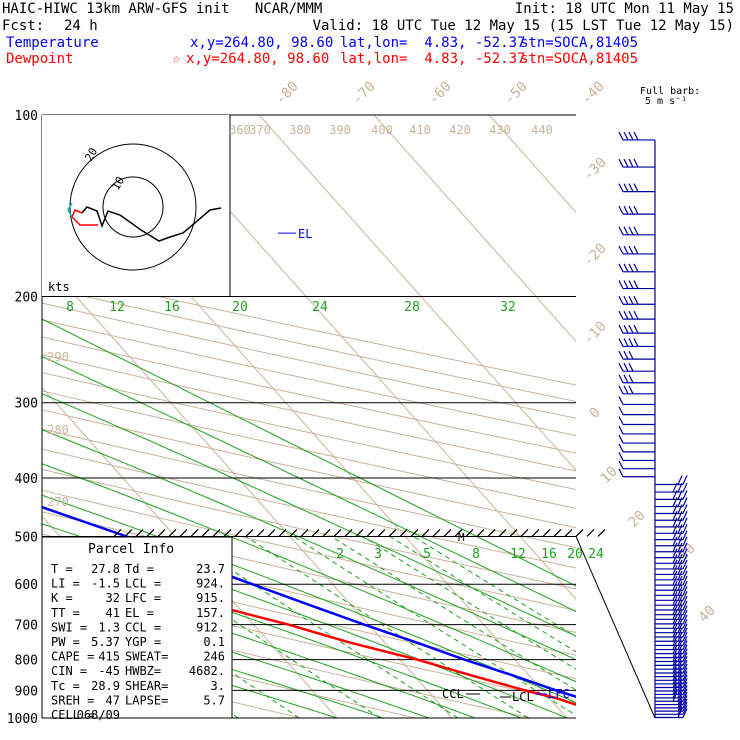 This screenshot has height=740, width=740. I want to click on mixing-ratio-label: 5, so click(427, 554).